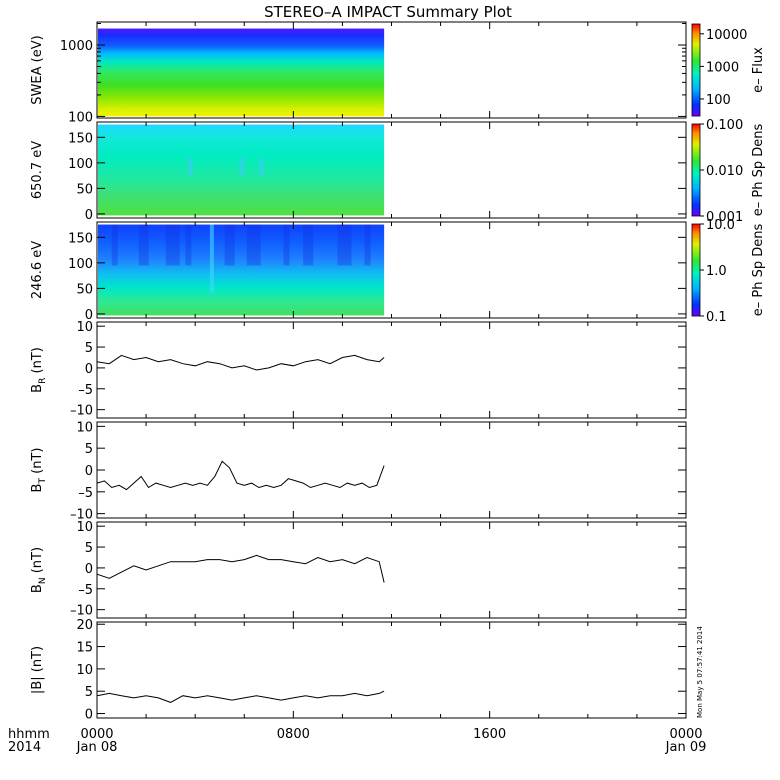 The height and width of the screenshot is (780, 780). Describe the element at coordinates (358, 172) in the screenshot. I see `panel-2: 0 50 100 150 650.7 eV` at that location.